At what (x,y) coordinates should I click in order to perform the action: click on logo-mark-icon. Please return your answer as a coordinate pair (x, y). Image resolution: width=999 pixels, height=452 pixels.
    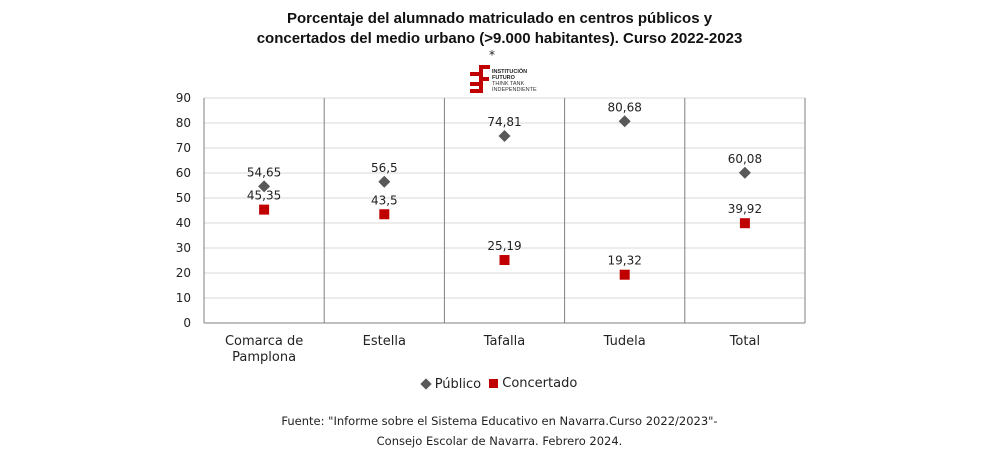
    Looking at the image, I should click on (480, 79).